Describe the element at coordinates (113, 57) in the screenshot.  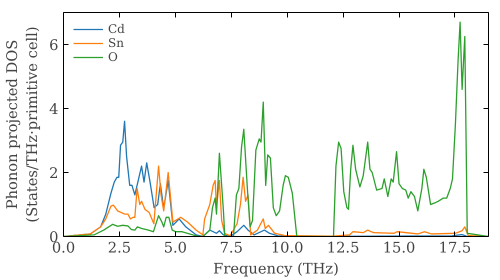
I see `legend-label: O` at that location.